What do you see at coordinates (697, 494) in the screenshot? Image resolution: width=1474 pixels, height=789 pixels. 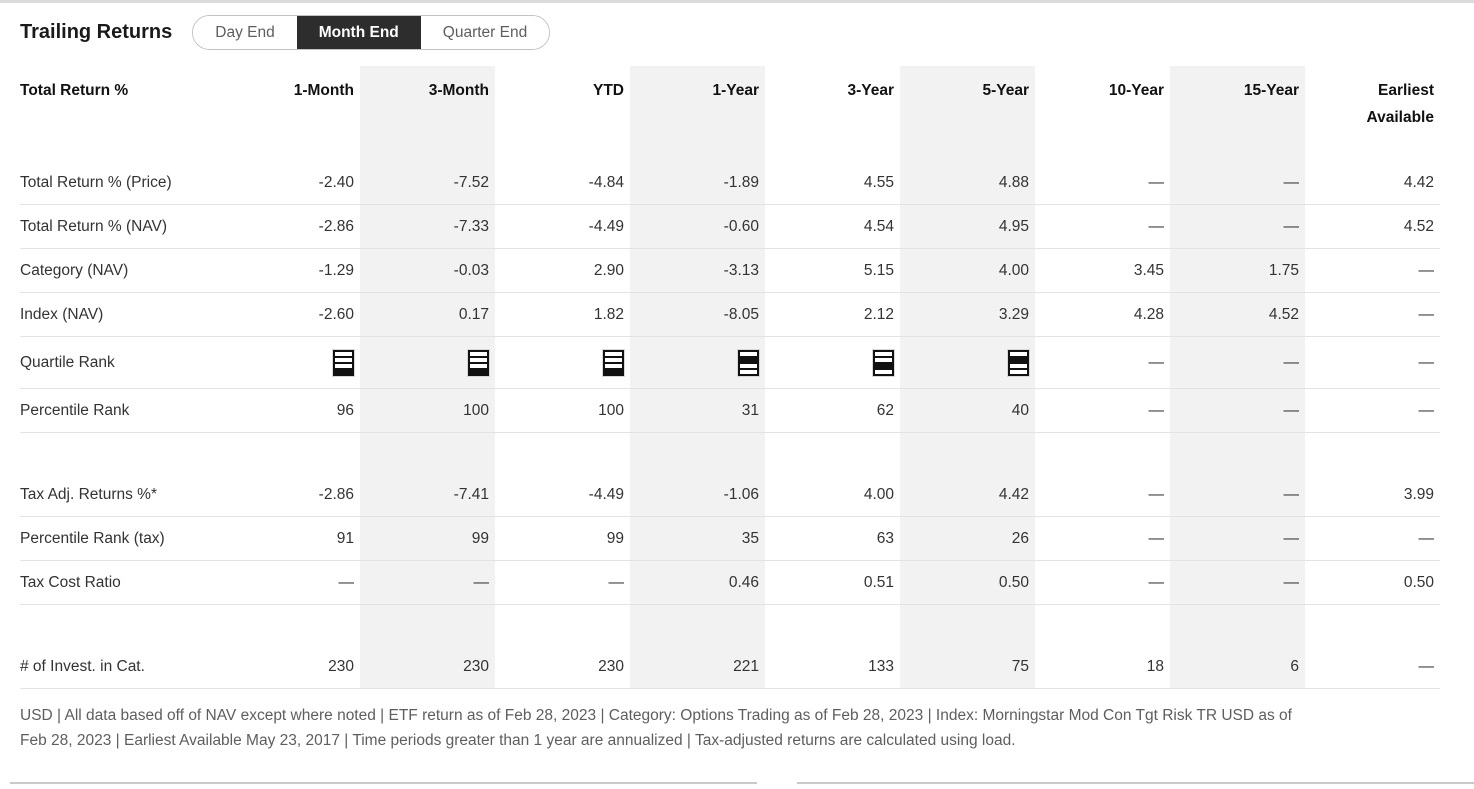 I see `cell-value: -1.06` at bounding box center [697, 494].